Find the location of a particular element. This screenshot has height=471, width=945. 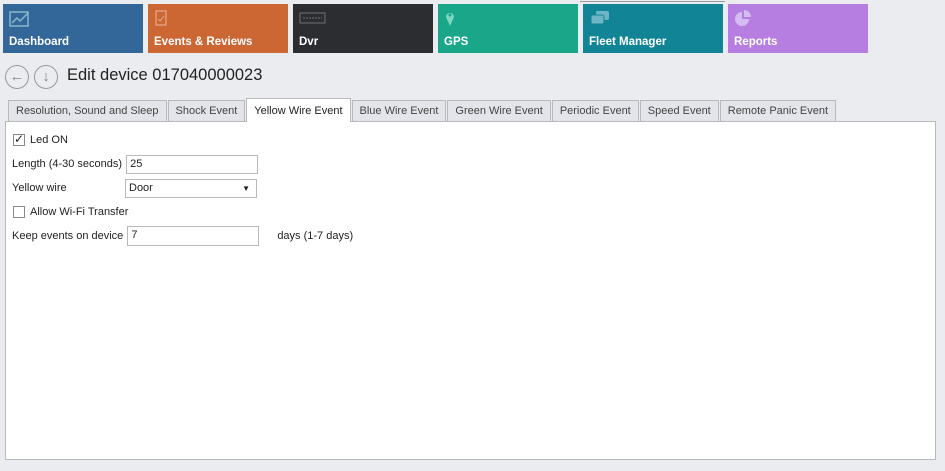

tile-dvr: Dvr is located at coordinates (363, 28).